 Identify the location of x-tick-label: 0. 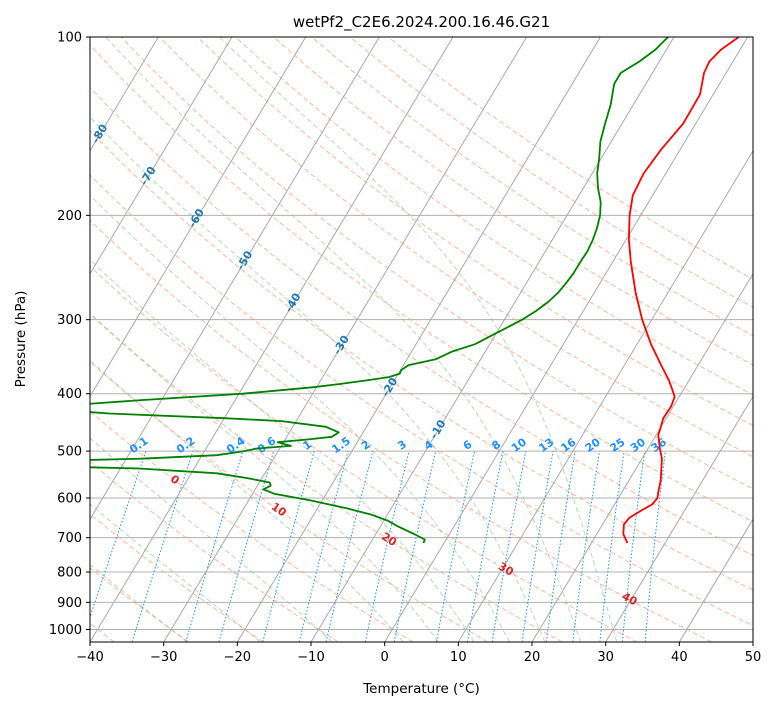
(385, 657).